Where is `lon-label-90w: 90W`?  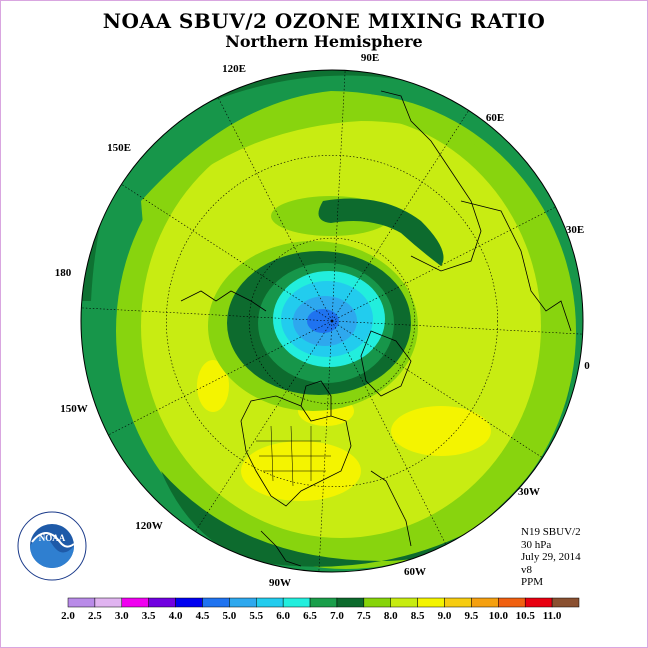 lon-label-90w: 90W is located at coordinates (280, 583).